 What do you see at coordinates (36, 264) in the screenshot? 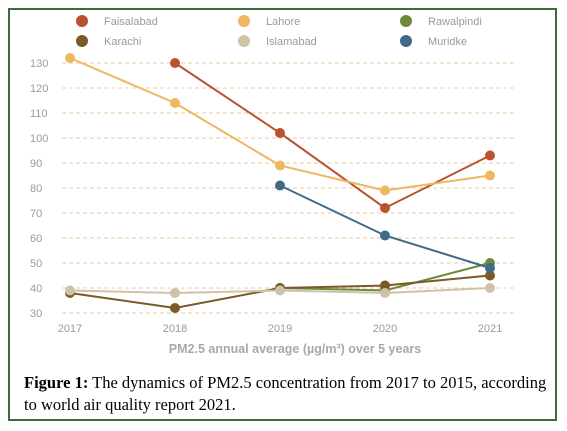
I see `y-tick-label-50: 50` at bounding box center [36, 264].